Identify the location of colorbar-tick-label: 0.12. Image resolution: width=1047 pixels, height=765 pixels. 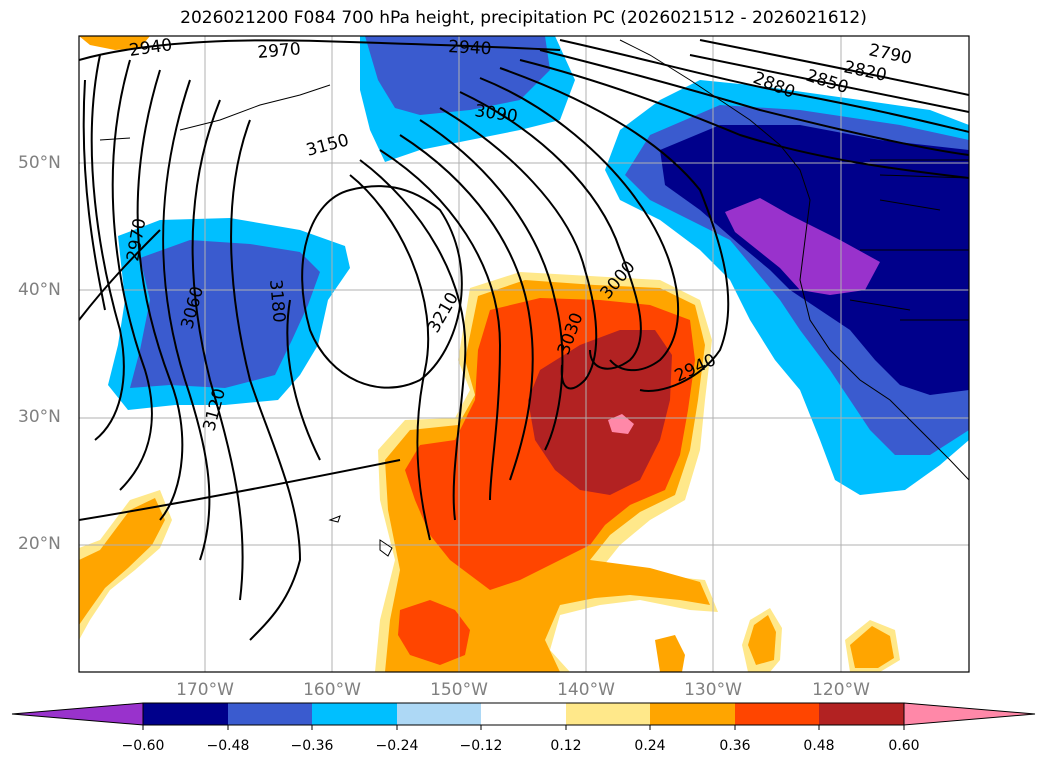
(566, 746).